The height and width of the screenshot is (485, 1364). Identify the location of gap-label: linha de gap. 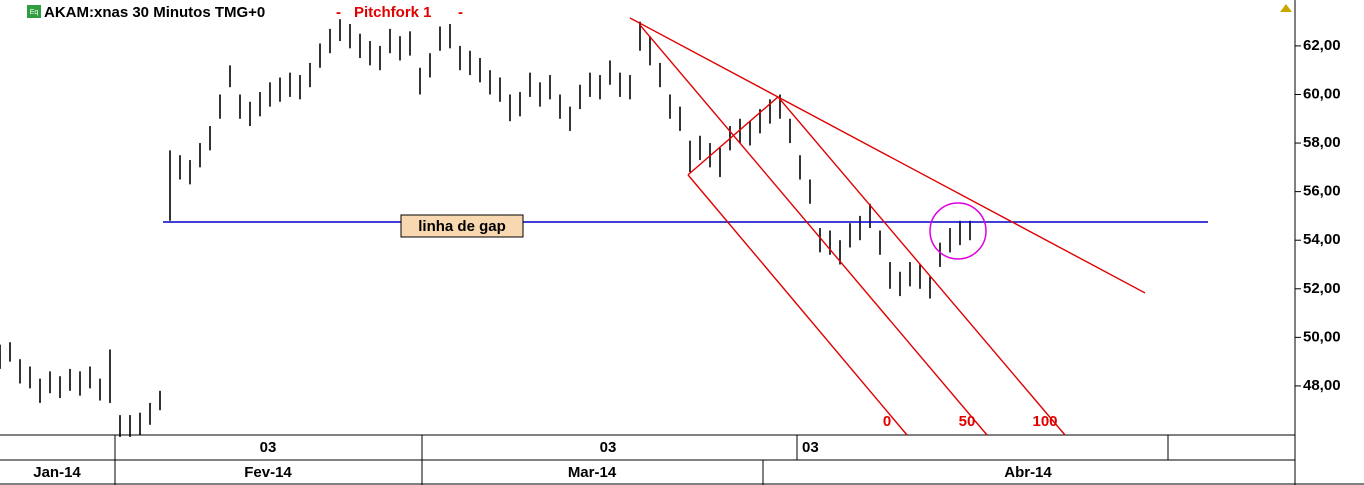
(462, 226).